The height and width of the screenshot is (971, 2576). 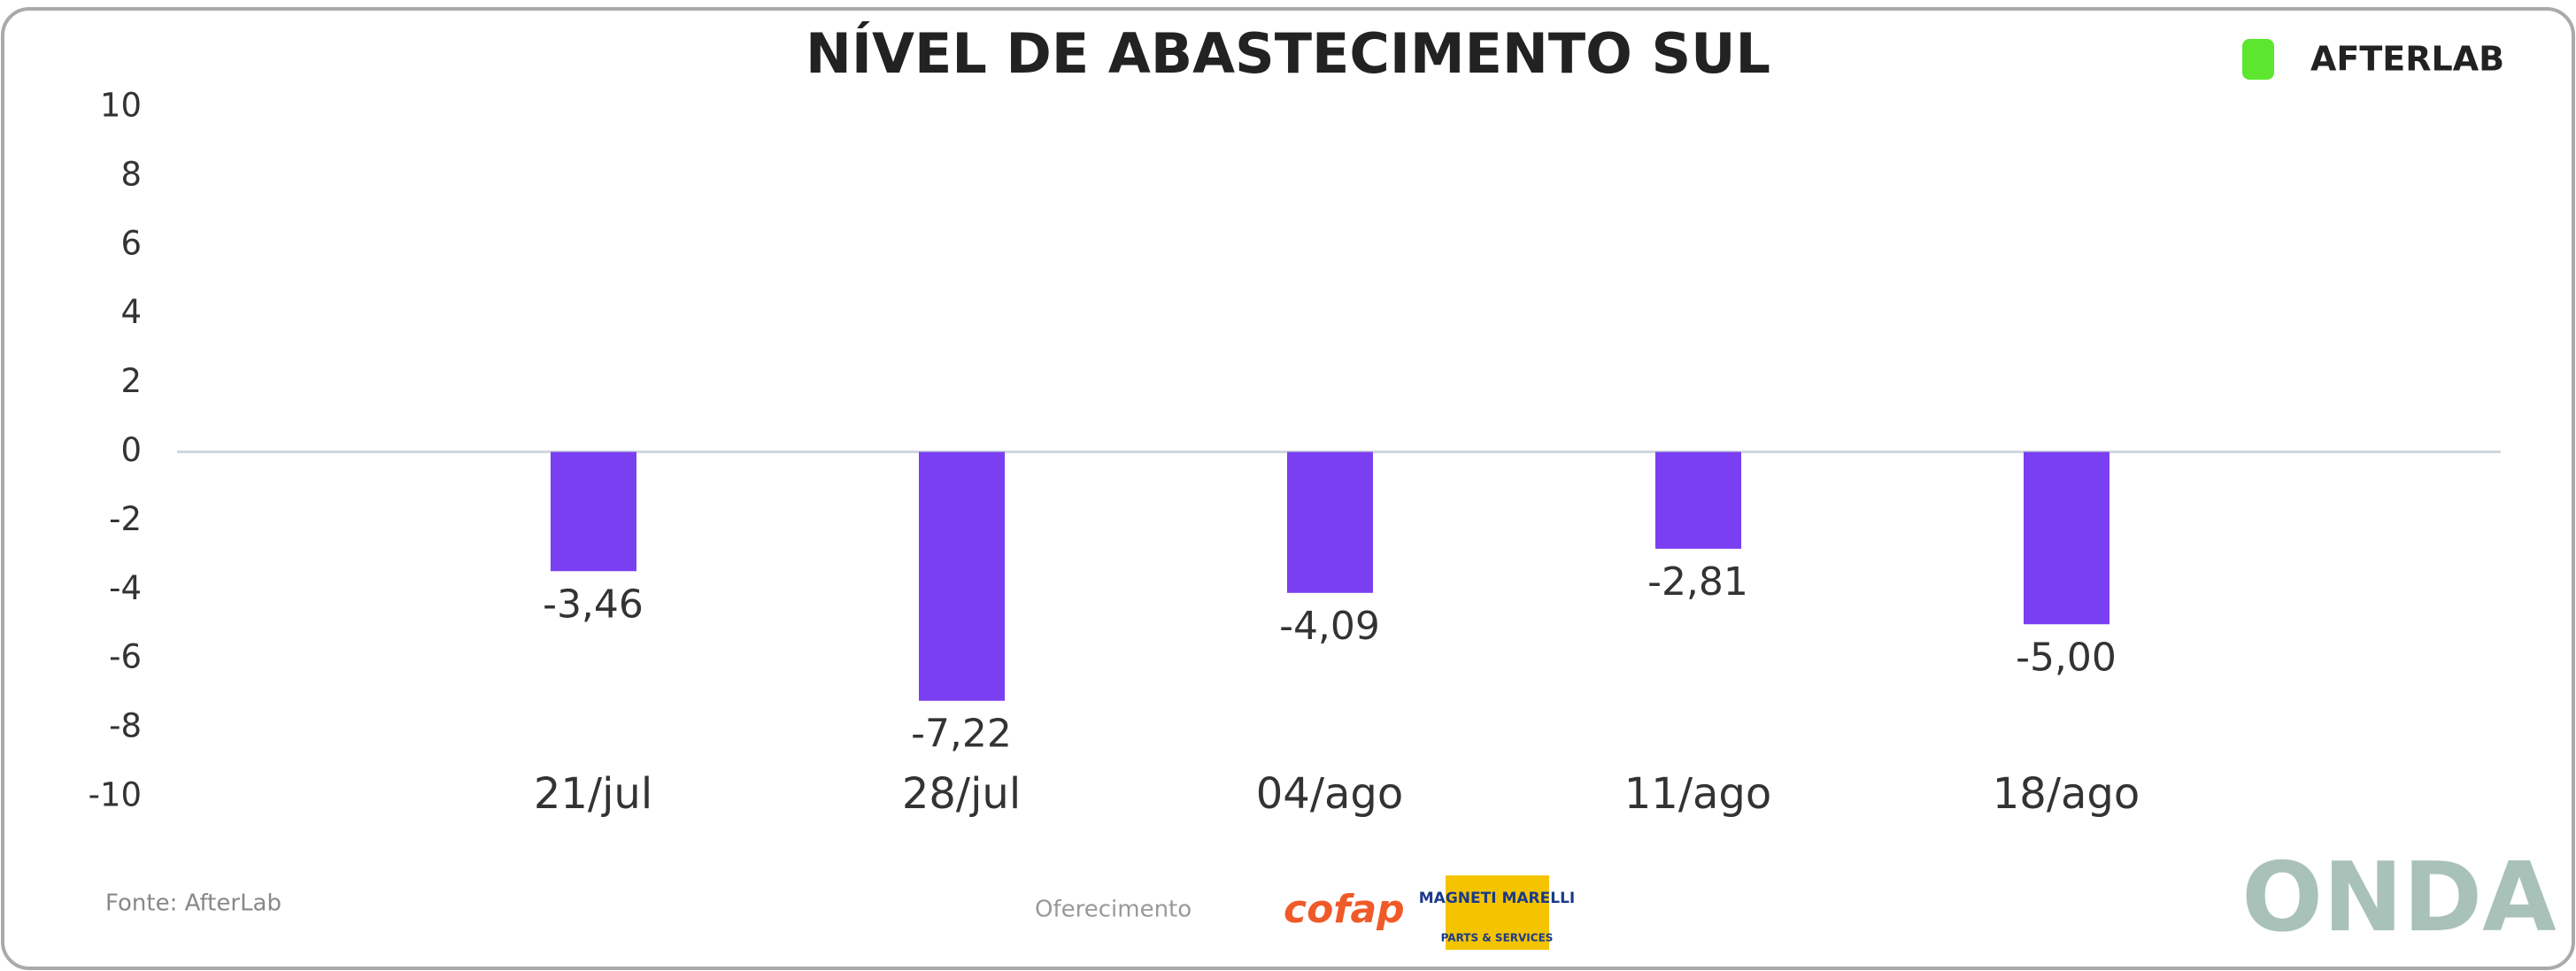 What do you see at coordinates (2066, 657) in the screenshot?
I see `value-label: -5,00` at bounding box center [2066, 657].